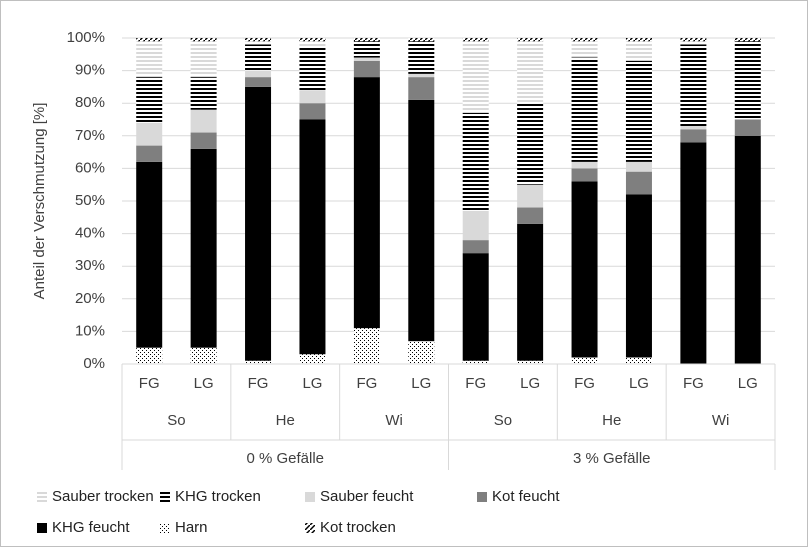  I want to click on y-tick-label: 90%, so click(90, 70).